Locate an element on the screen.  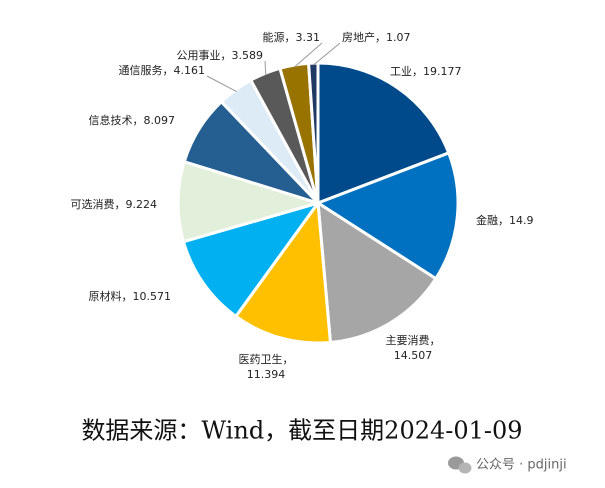
data-label: 通信服务，4.161 is located at coordinates (162, 70).